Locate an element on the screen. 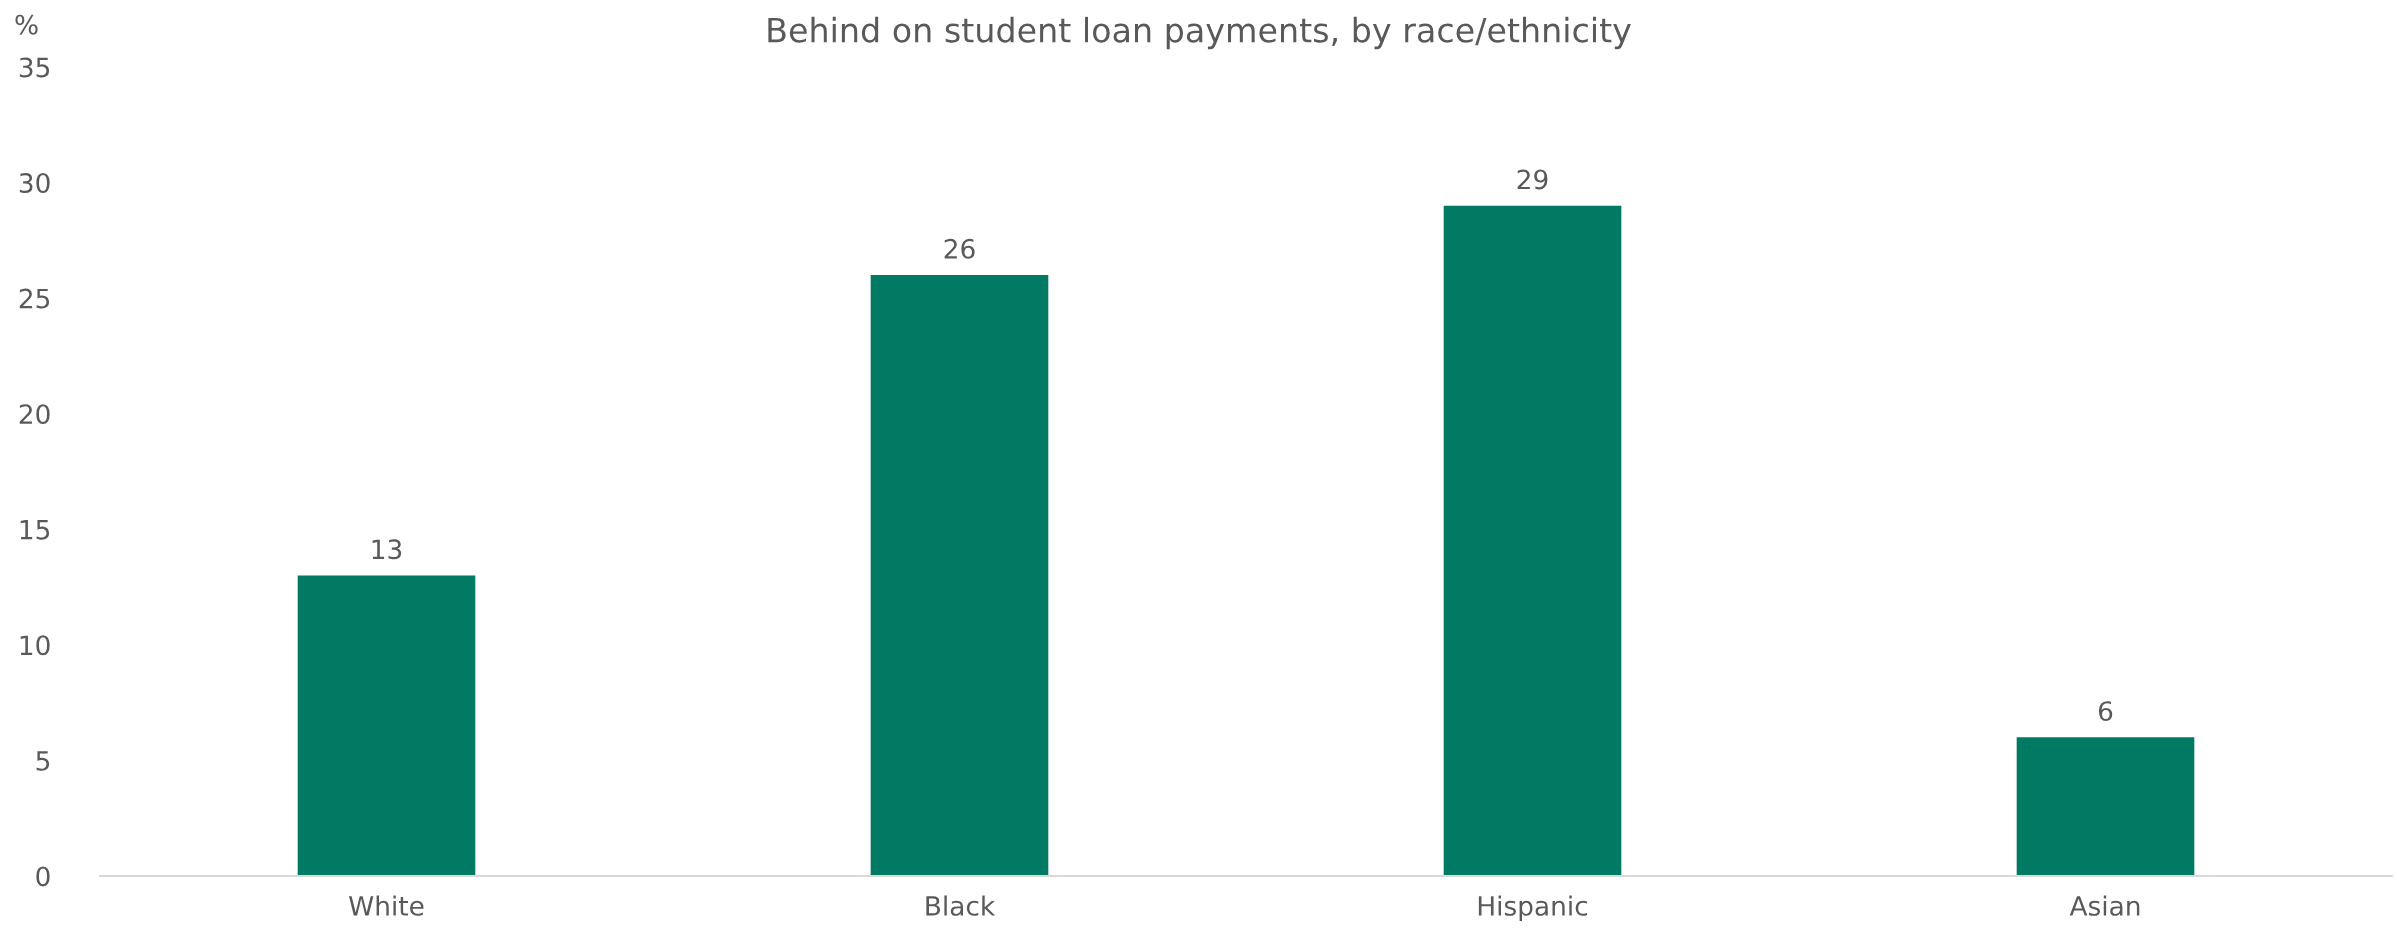  data-label: 13 is located at coordinates (387, 549).